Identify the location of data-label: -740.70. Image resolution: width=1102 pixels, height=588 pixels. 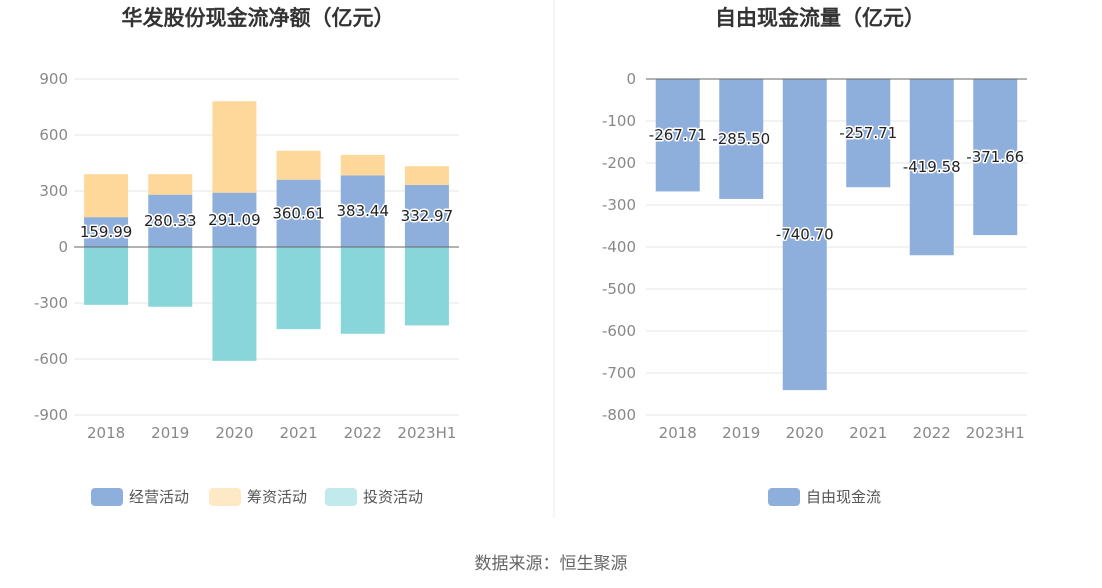
(805, 235).